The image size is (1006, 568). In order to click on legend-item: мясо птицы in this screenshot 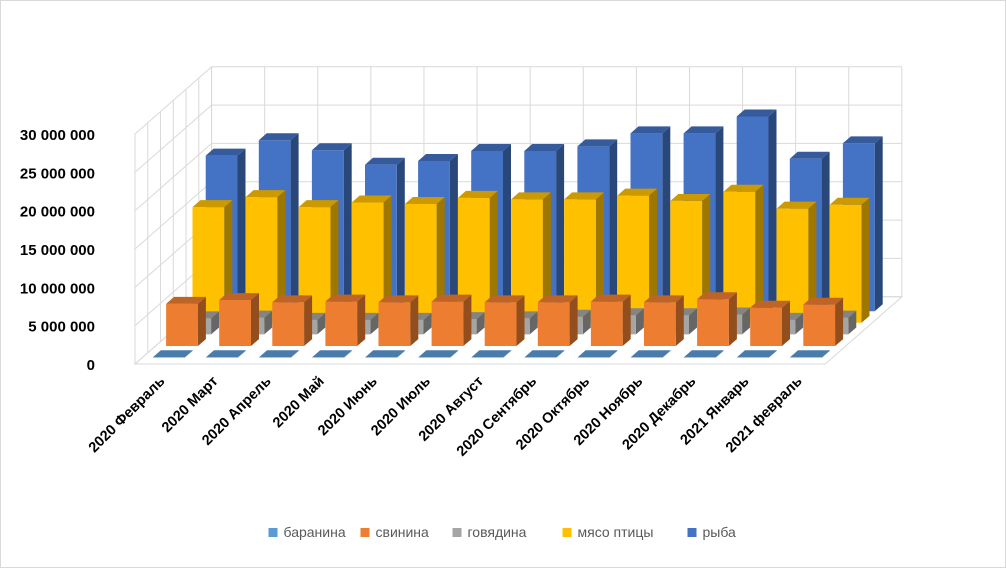, I will do `click(608, 532)`.